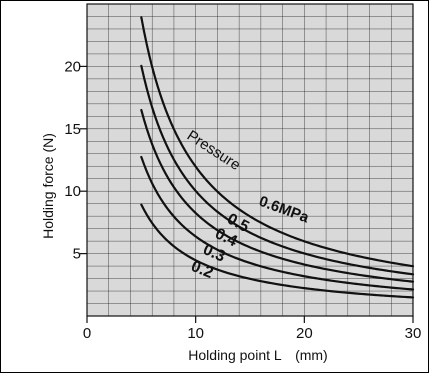  Describe the element at coordinates (72, 129) in the screenshot. I see `y-tick-label: 15` at that location.